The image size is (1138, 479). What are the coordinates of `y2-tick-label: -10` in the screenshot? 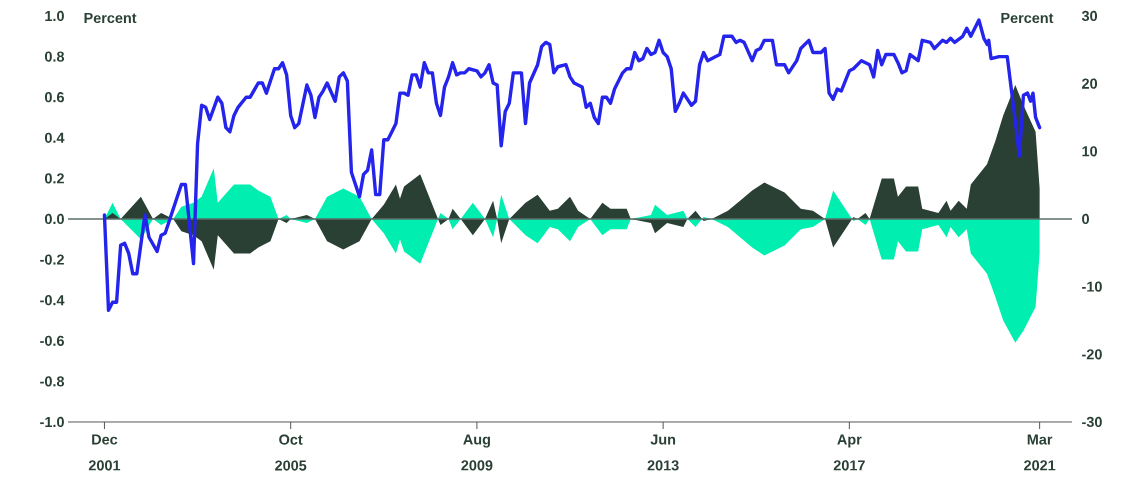 It's located at (1092, 286).